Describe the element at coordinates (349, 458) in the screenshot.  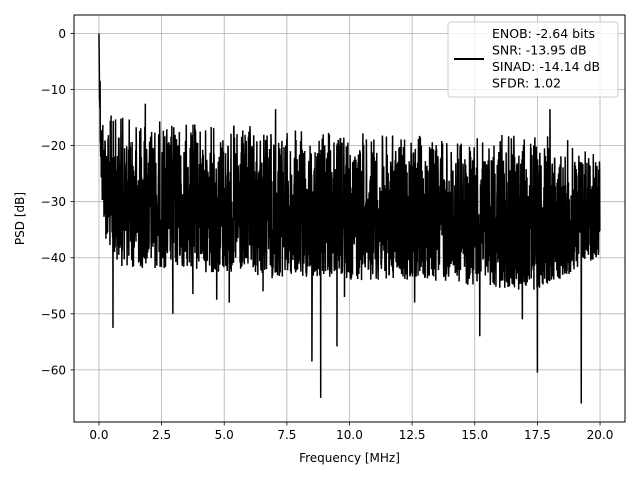
I see `x-axis-label: Frequency [MHz]` at that location.